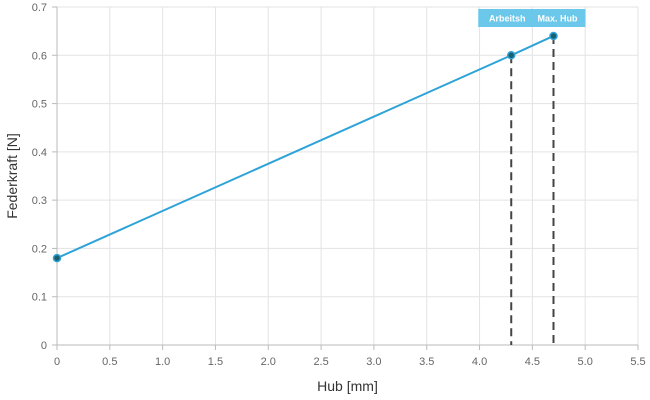 The width and height of the screenshot is (650, 400). What do you see at coordinates (268, 362) in the screenshot?
I see `x-tick-label: 2.0` at bounding box center [268, 362].